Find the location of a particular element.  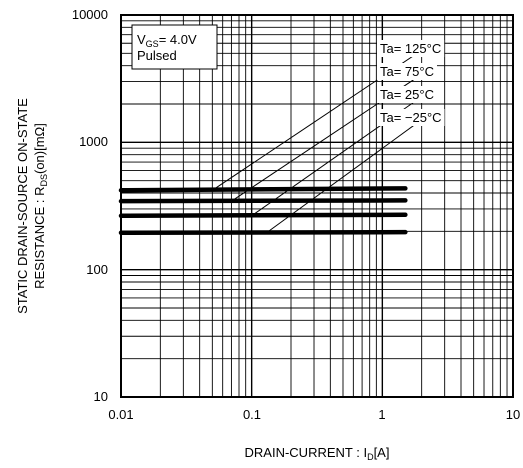

y-axis-title-line2-sub: DS is located at coordinates (44, 180).